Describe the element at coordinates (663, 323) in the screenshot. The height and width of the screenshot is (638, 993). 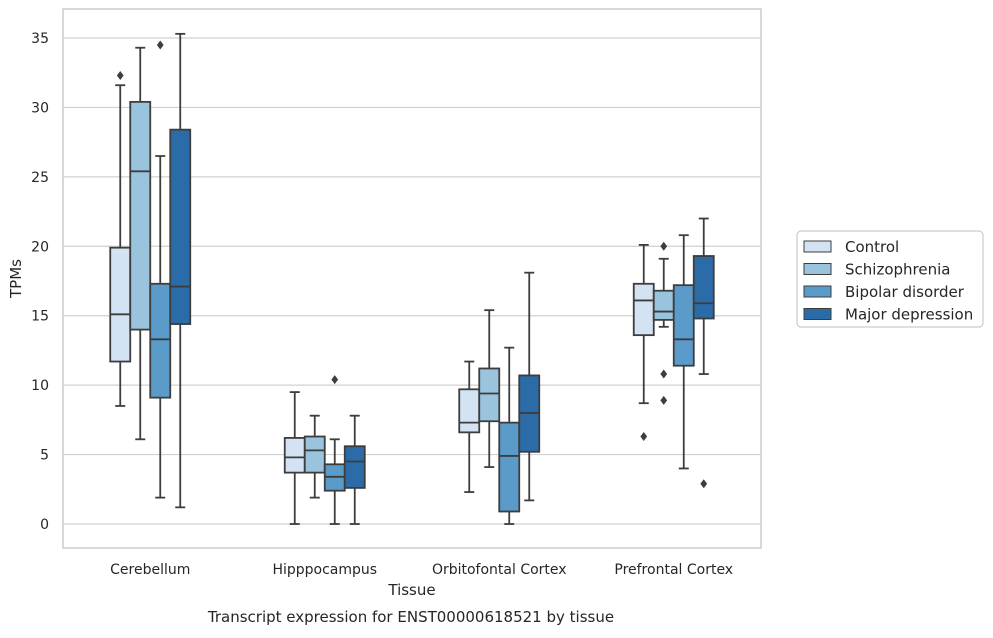
I see `box-prefrontal-cortex-schizophrenia` at that location.